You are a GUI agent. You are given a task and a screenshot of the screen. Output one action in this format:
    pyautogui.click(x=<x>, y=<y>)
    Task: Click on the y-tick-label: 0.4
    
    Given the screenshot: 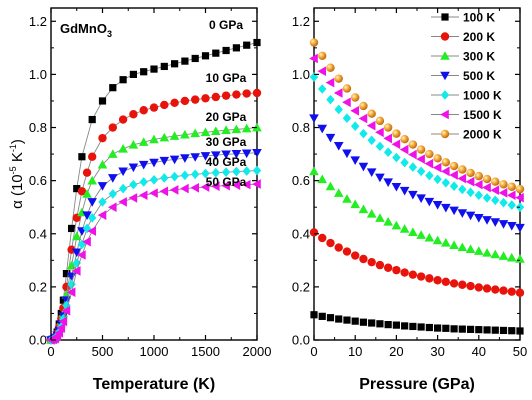 What is the action you would take?
    pyautogui.click(x=301, y=233)
    